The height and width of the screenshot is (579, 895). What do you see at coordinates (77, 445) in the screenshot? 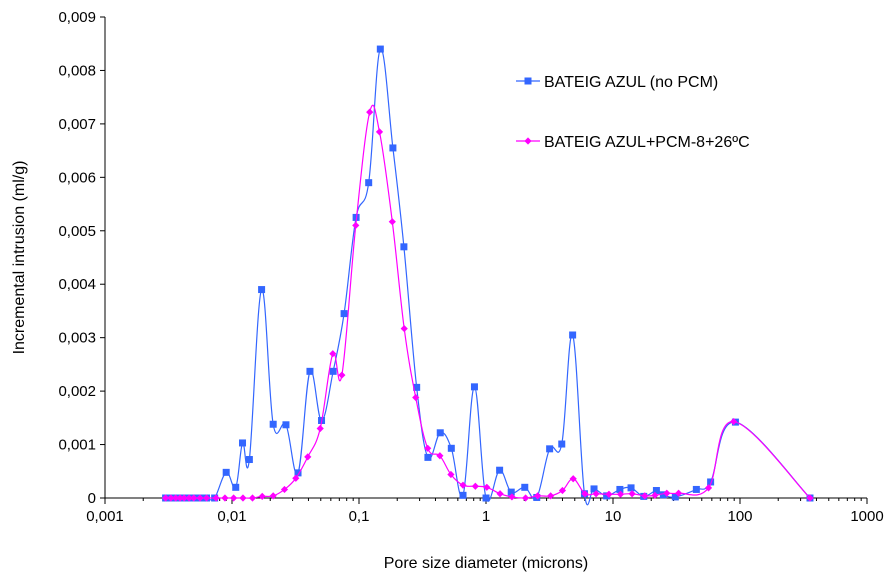
I see `y-tick-label: 0,001` at bounding box center [77, 445].